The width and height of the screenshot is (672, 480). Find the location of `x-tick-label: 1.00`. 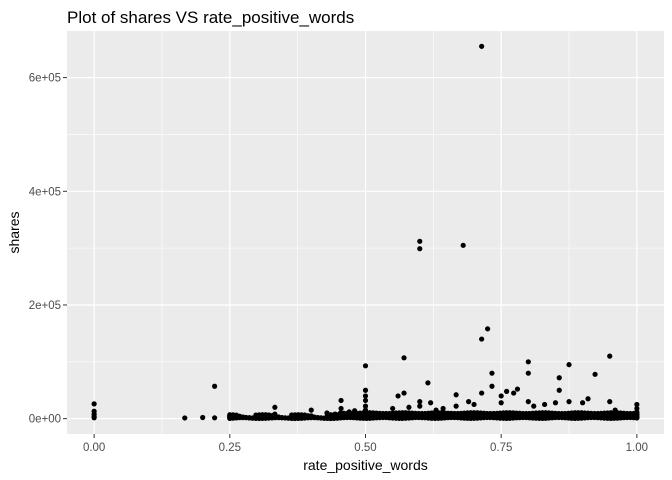

x-tick-label: 1.00 is located at coordinates (637, 448).